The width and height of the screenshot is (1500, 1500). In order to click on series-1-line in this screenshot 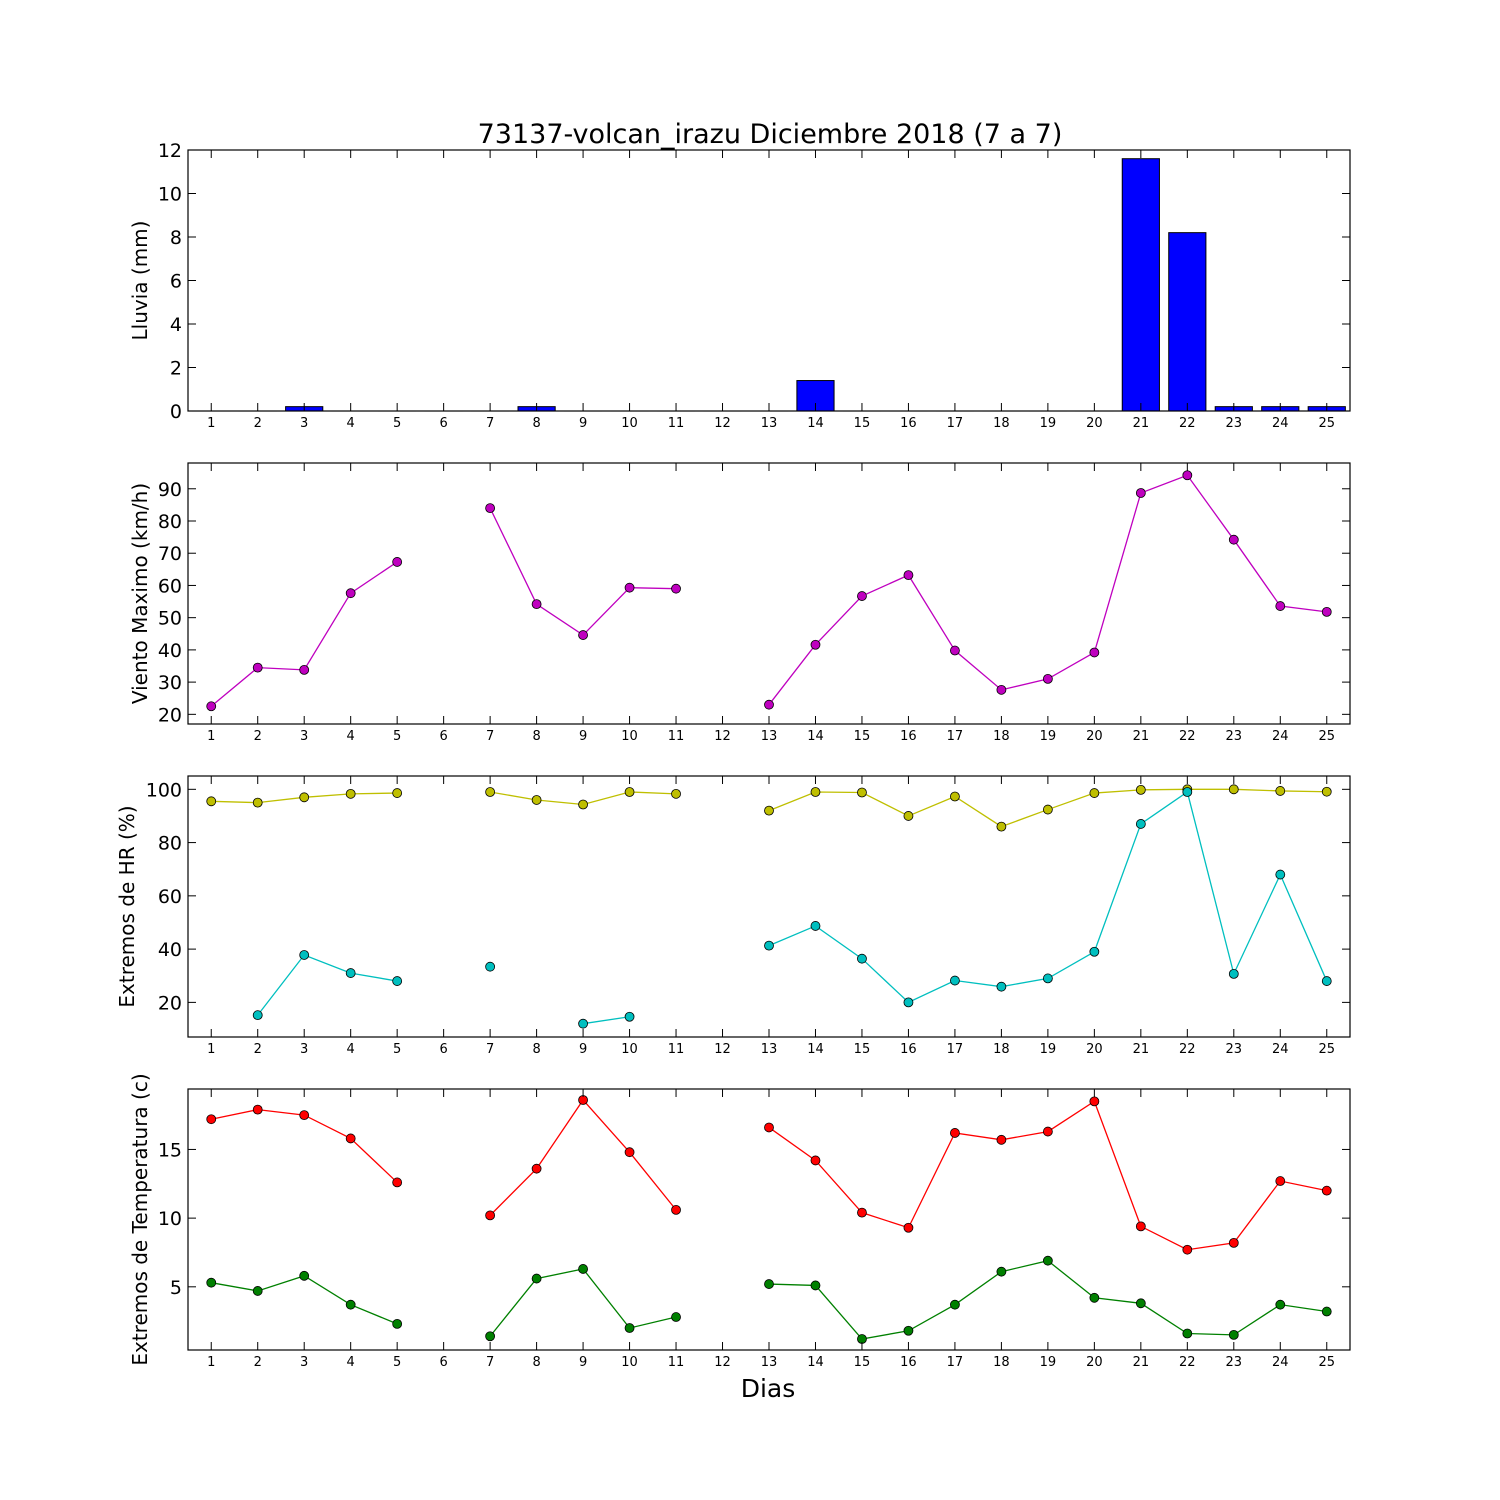, I will do `click(583, 1157)`.